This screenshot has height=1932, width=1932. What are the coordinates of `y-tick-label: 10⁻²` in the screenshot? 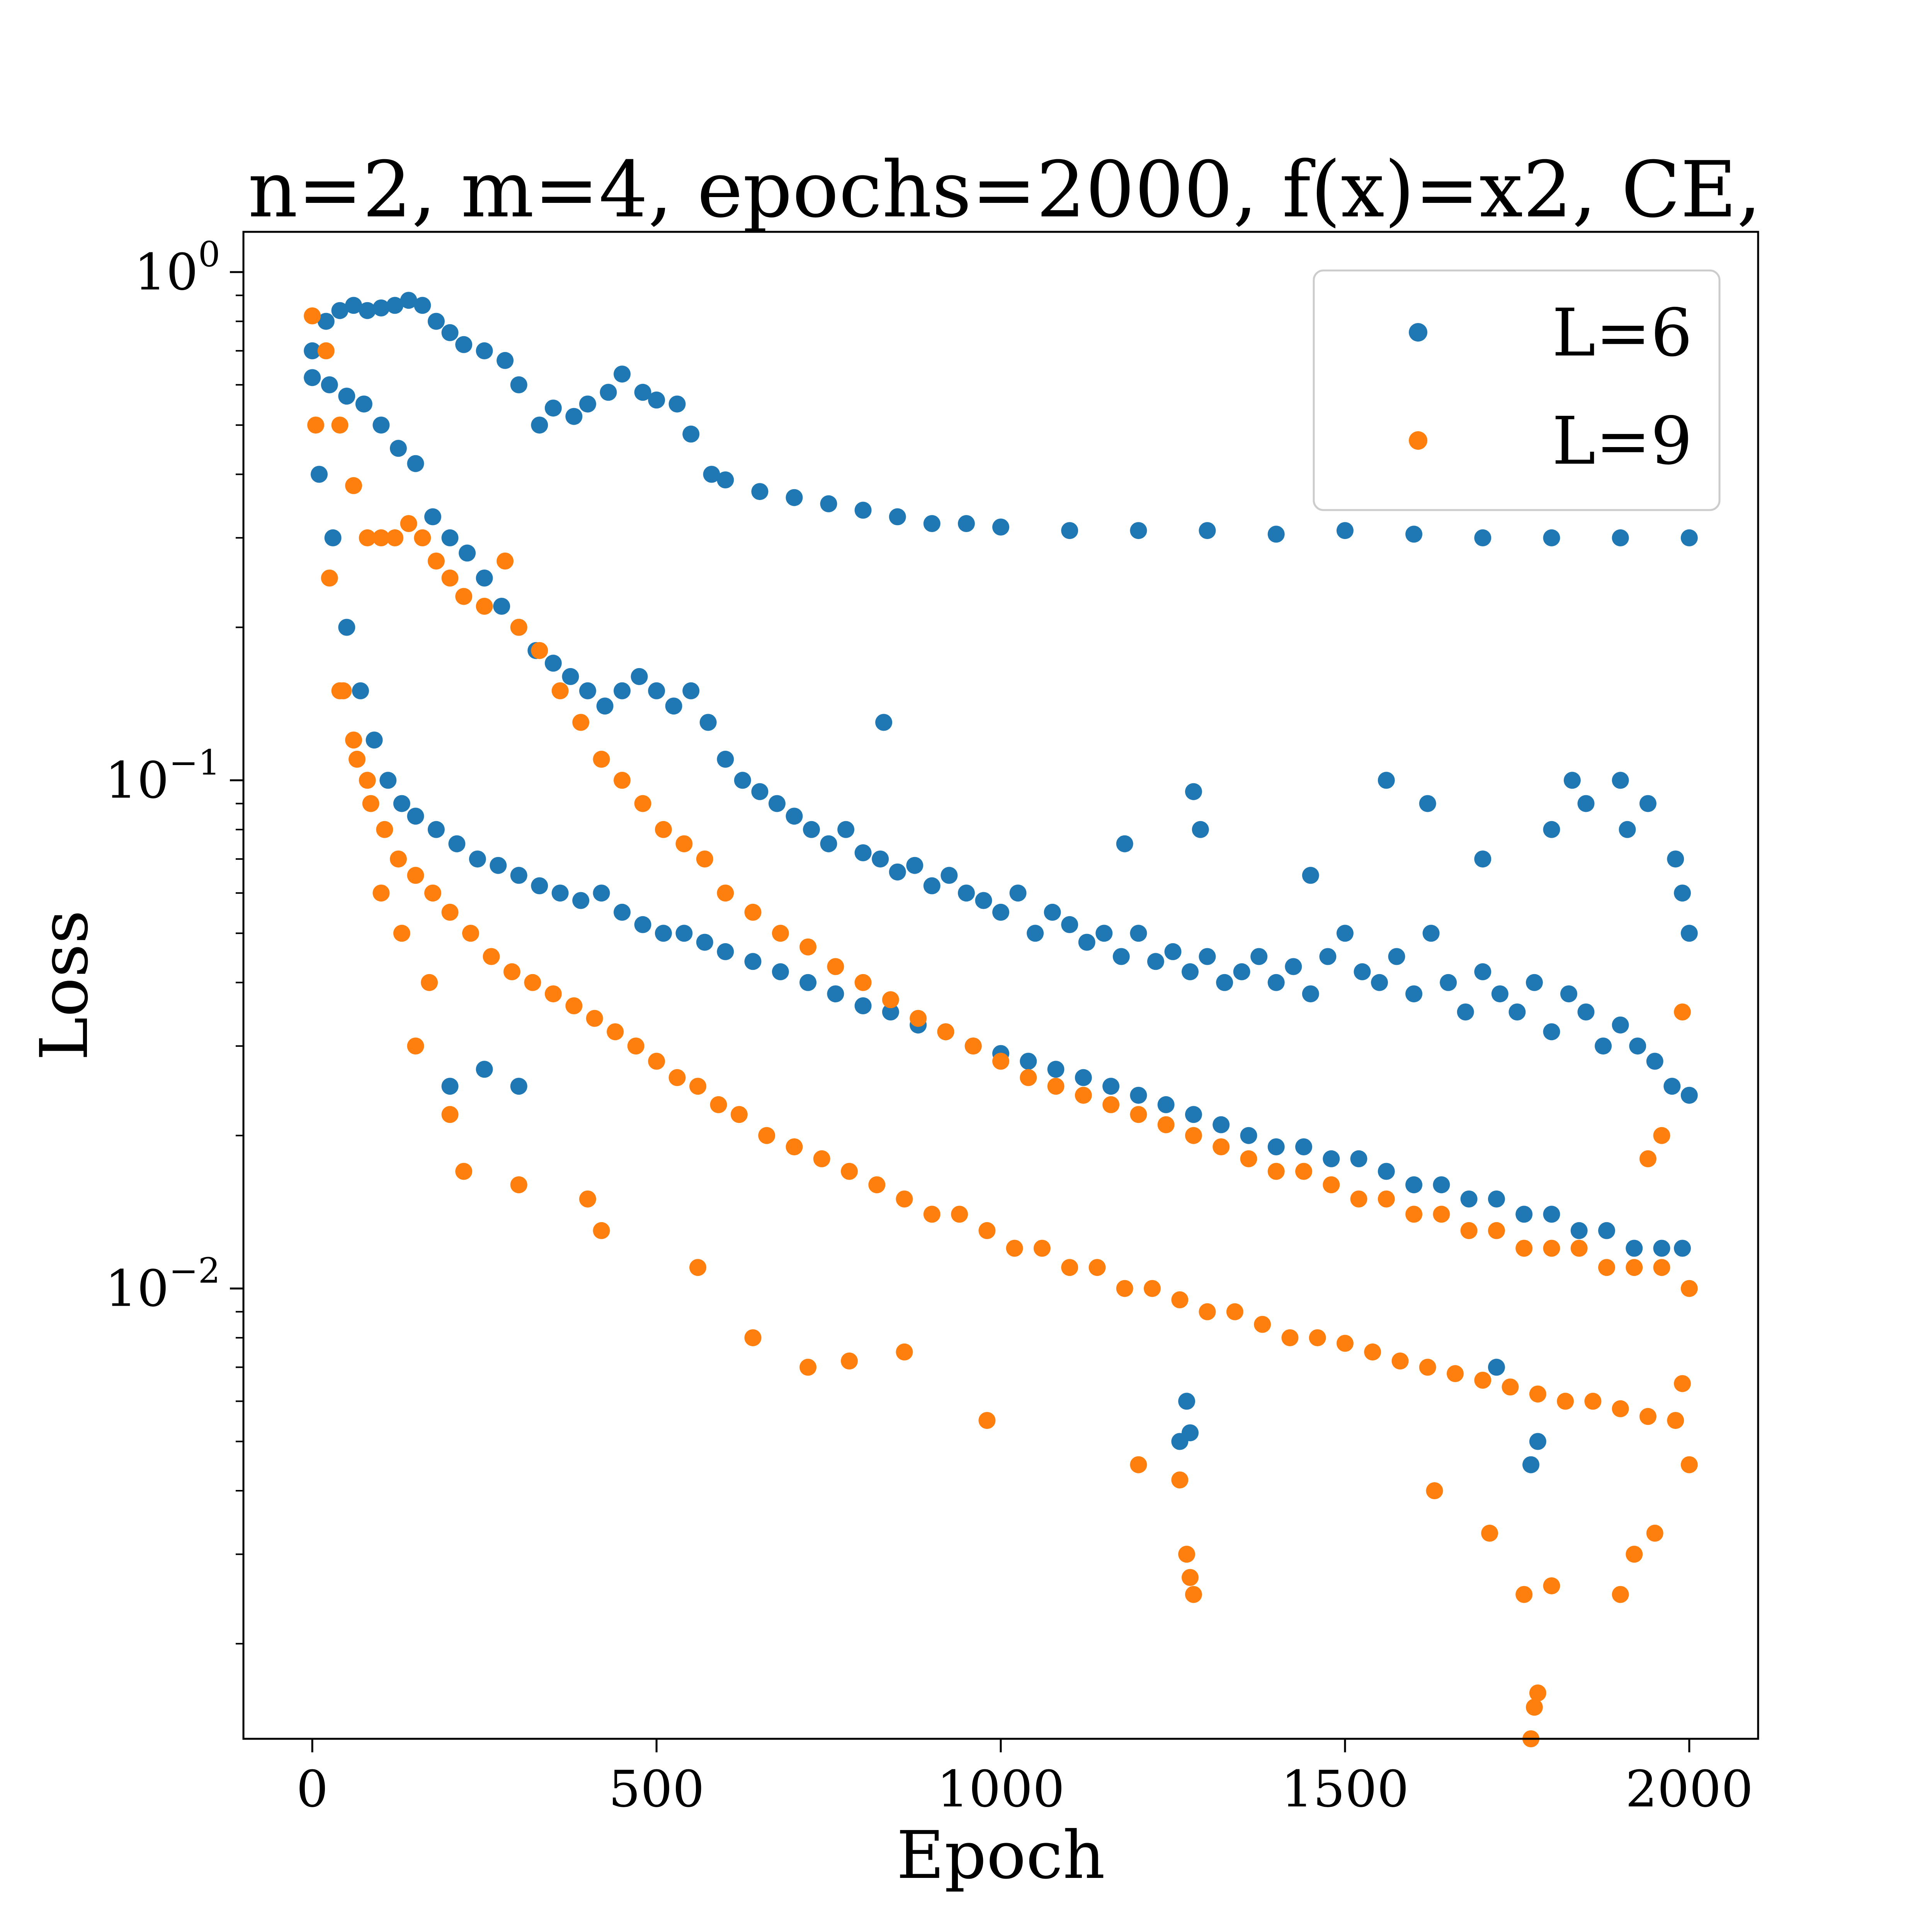 It's located at (162, 1284).